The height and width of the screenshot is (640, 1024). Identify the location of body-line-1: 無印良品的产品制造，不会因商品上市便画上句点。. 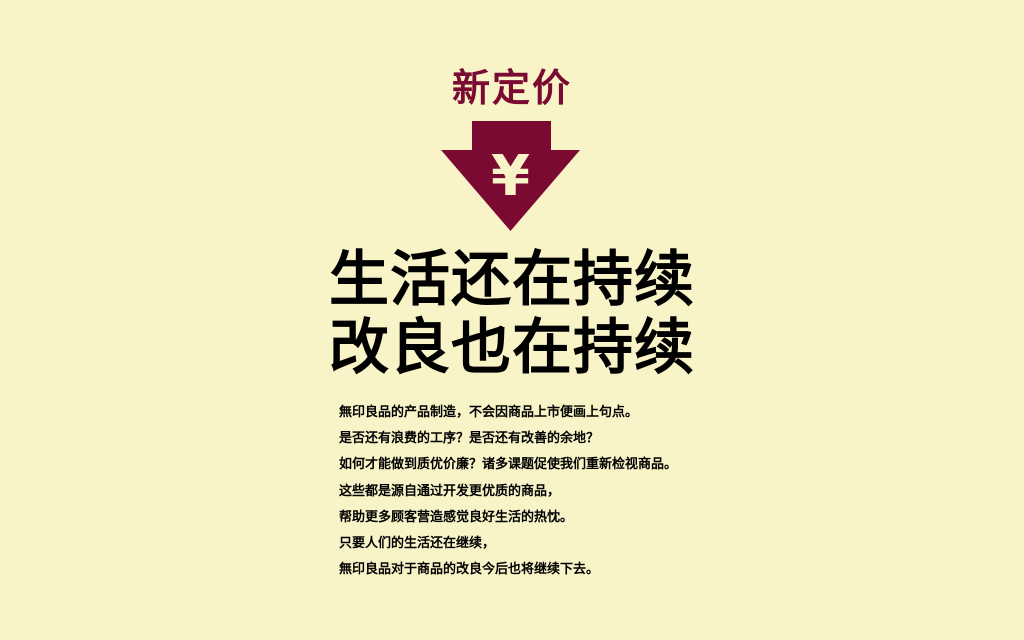
(489, 412).